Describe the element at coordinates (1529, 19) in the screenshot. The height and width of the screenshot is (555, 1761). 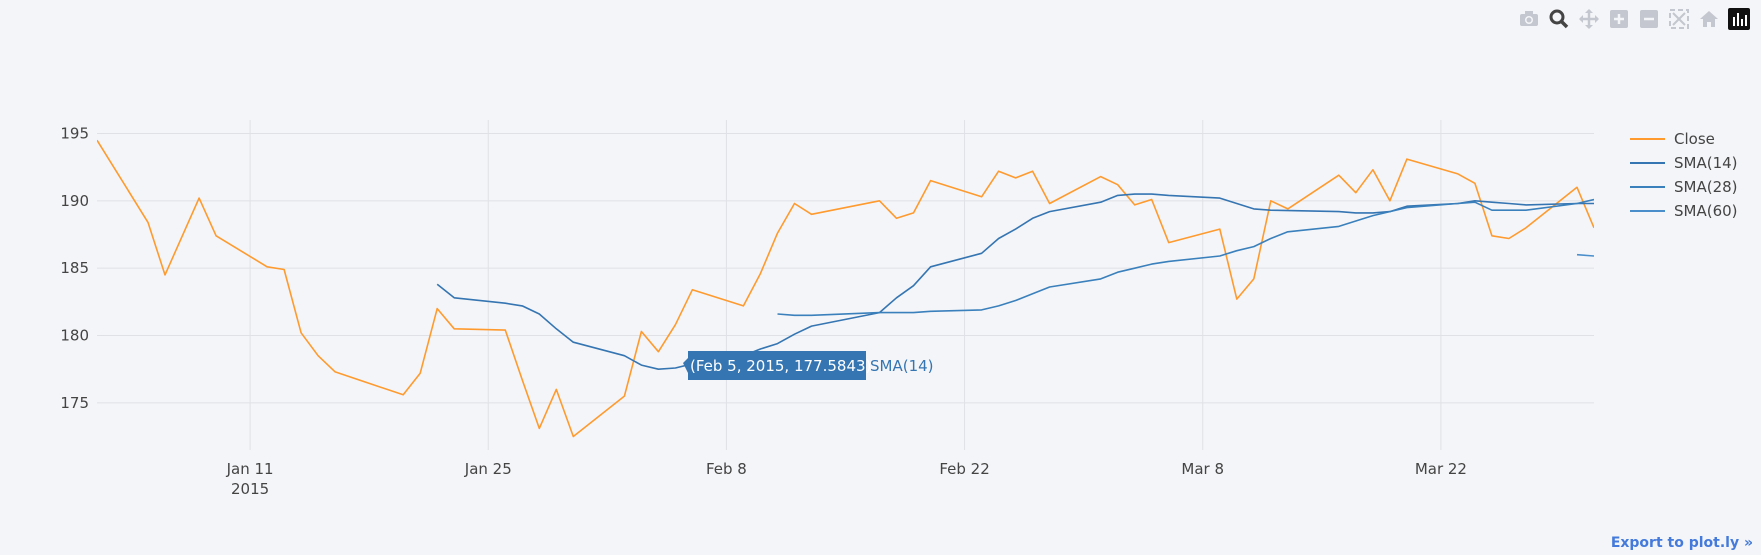
I see `camera-icon` at that location.